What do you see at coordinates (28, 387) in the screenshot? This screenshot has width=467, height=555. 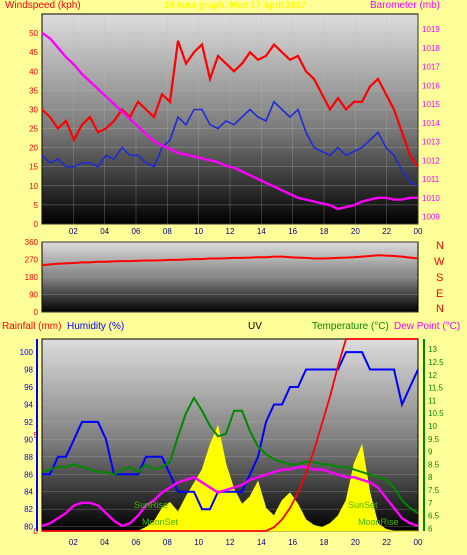 I see `hum-ytick-8: 96` at bounding box center [28, 387].